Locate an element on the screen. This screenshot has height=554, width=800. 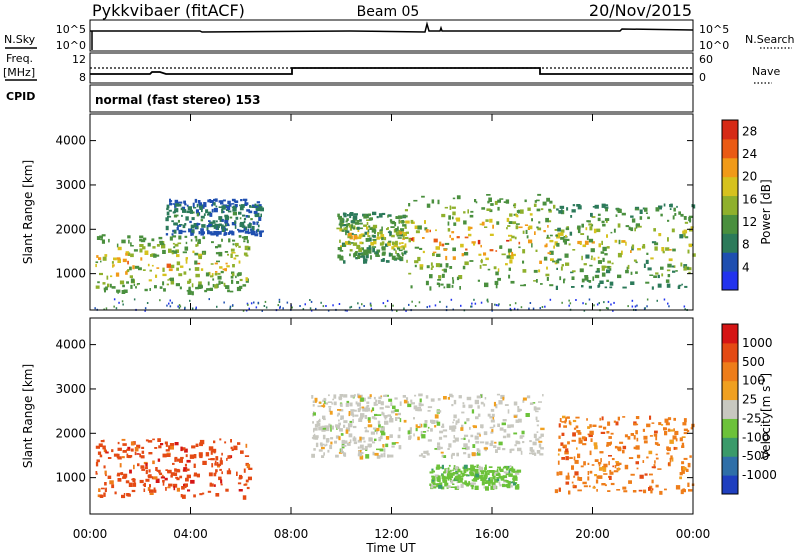
colorbar-frame is located at coordinates (730, 205).